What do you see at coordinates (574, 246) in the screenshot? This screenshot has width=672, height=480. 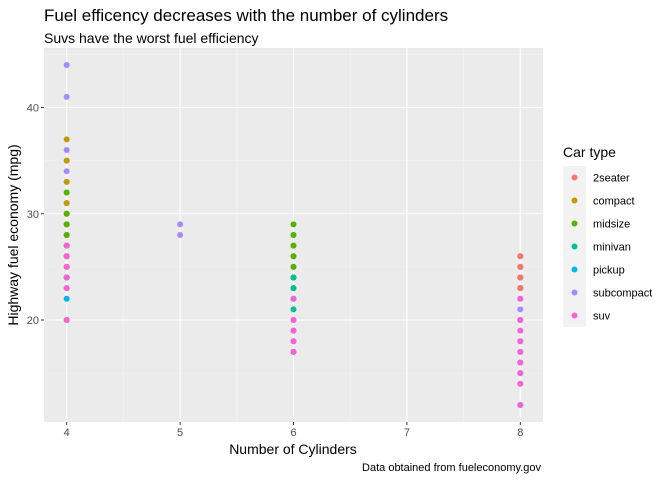 I see `legend-swatch-minivan` at bounding box center [574, 246].